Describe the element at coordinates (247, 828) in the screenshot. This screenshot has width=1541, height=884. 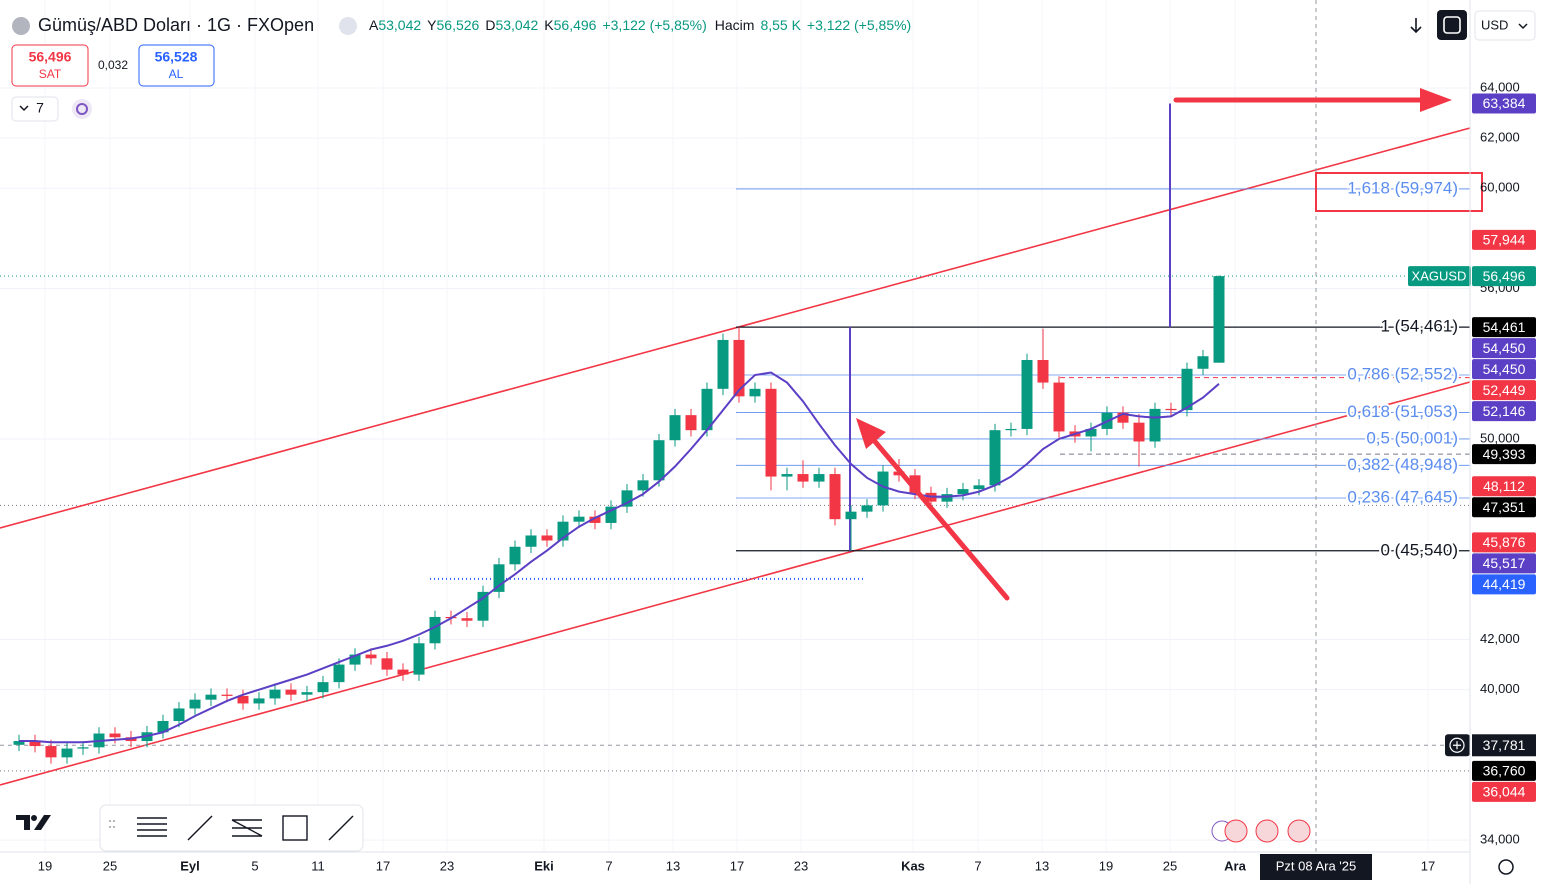
I see `tool-fib` at that location.